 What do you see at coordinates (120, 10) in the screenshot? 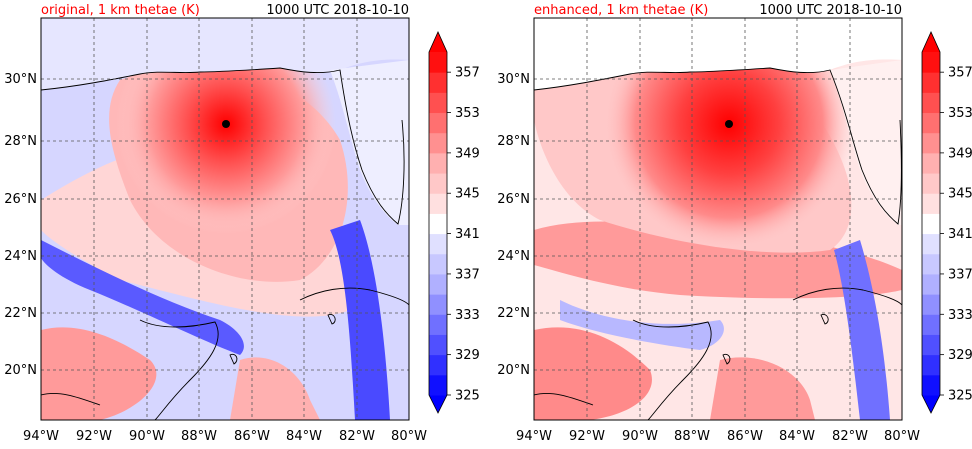
I see `panel-title-left: original, 1 km thetae (K)` at bounding box center [120, 10].